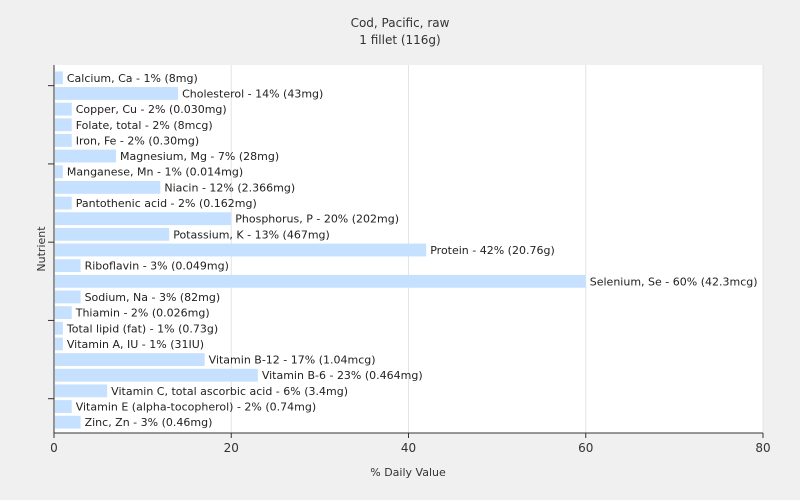 This screenshot has width=800, height=500. I want to click on x-tick-label: 60, so click(585, 448).